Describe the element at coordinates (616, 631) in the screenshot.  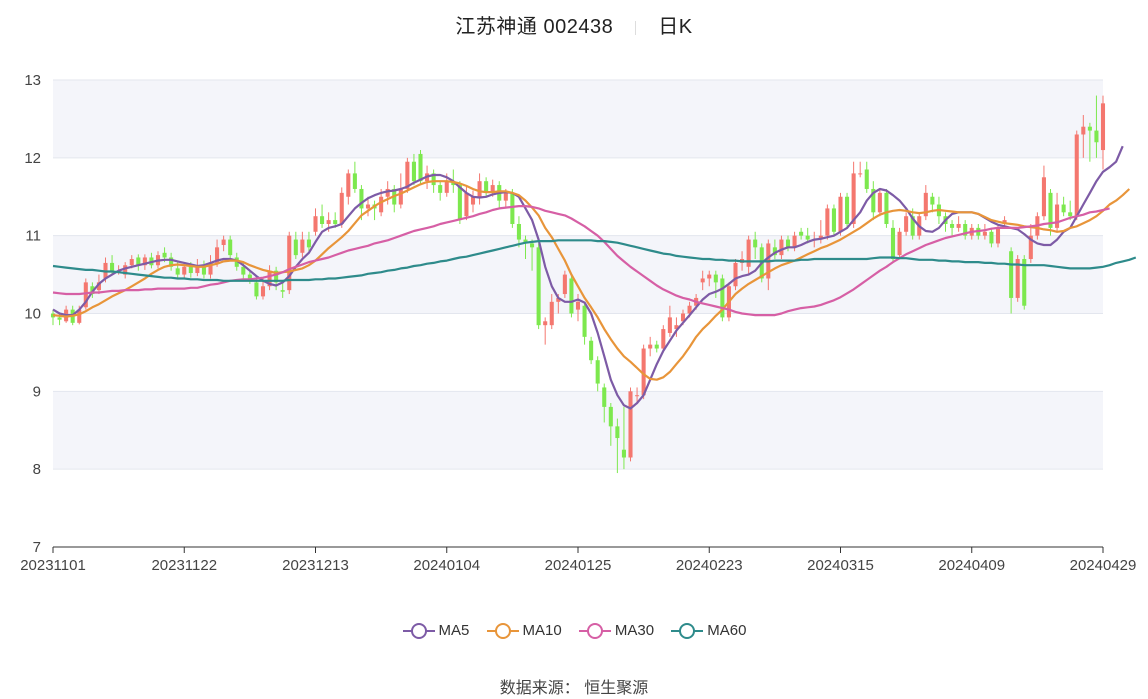
I see `legend-item-ma30: MA30` at that location.